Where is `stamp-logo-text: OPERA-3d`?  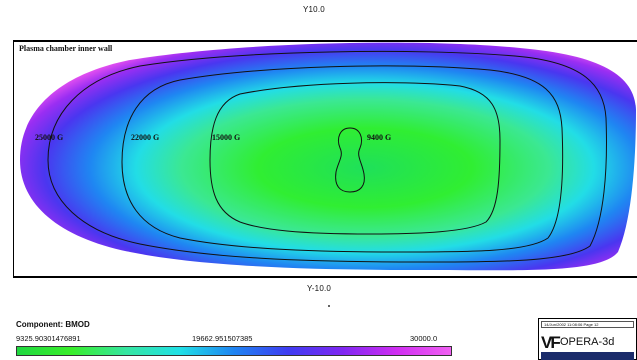 stamp-logo-text: OPERA-3d is located at coordinates (587, 342).